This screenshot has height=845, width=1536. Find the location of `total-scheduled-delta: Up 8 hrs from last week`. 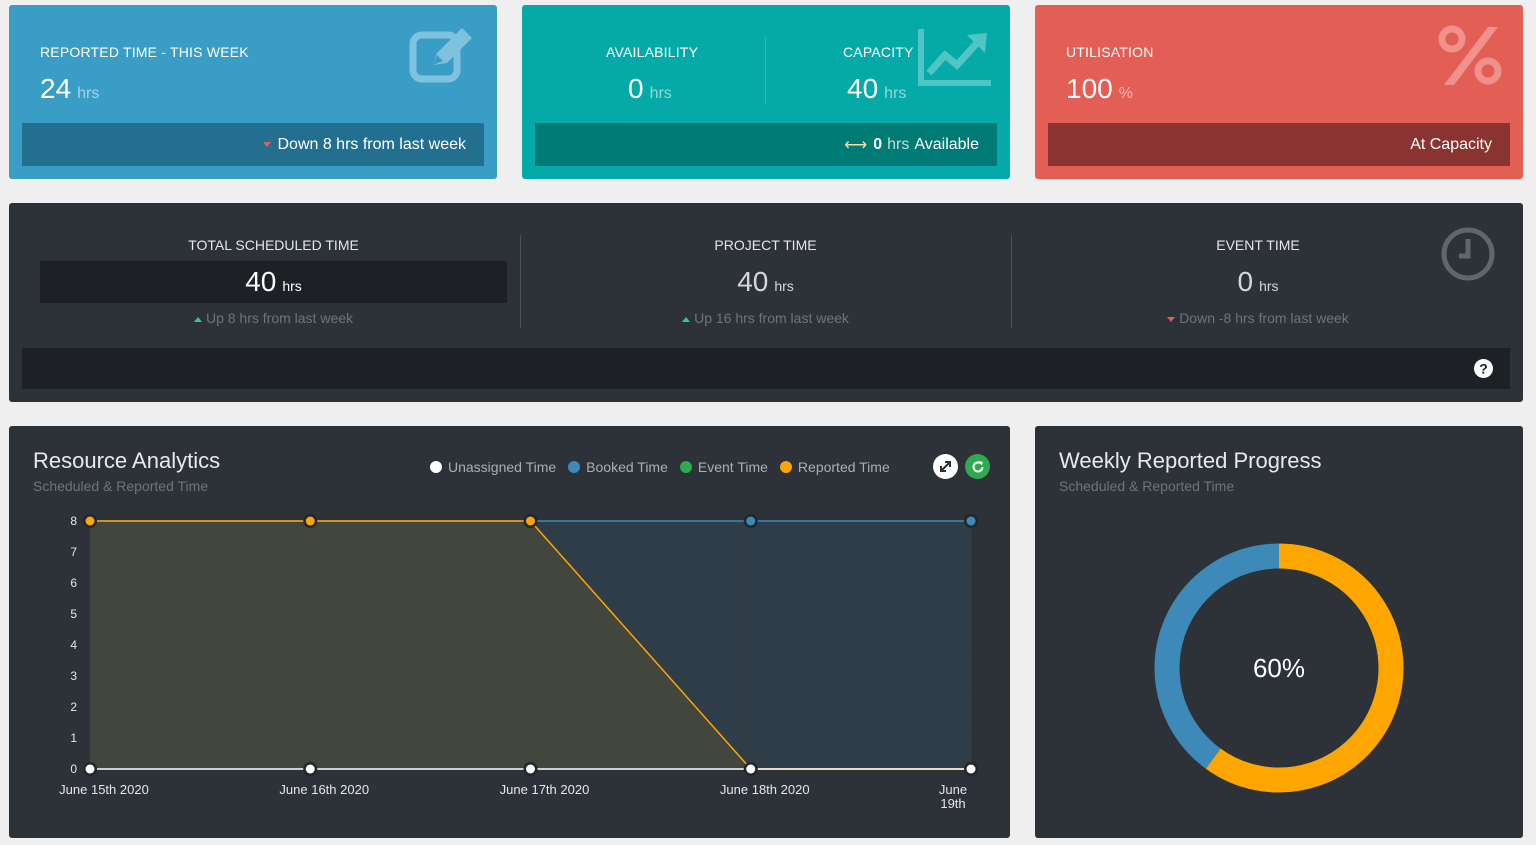

total-scheduled-delta: Up 8 hrs from last week is located at coordinates (273, 318).